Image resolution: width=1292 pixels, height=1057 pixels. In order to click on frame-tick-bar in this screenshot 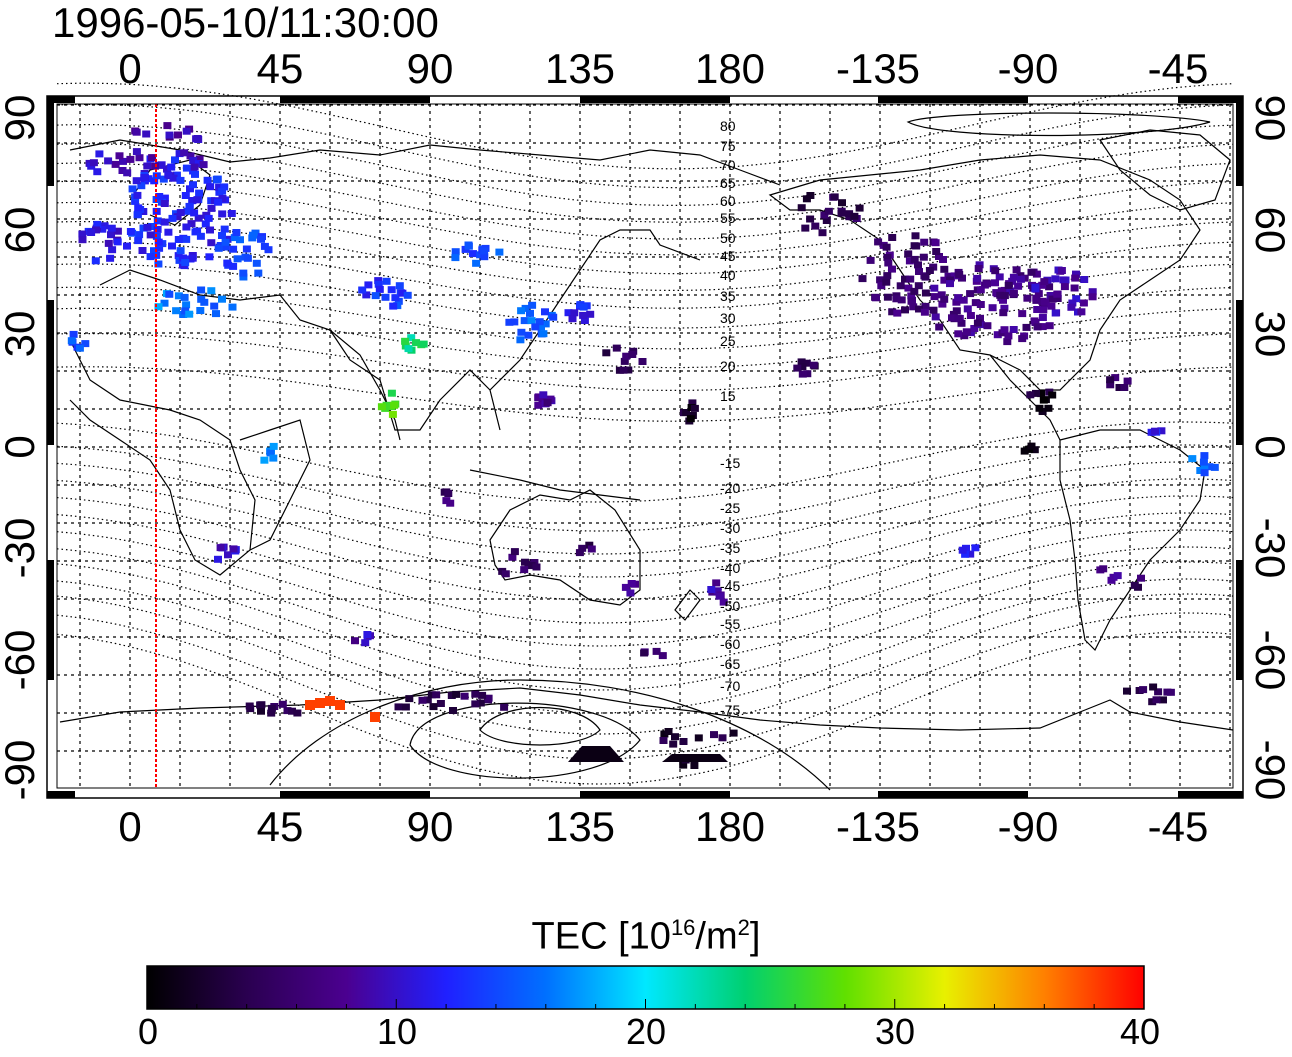, I will do `click(655, 99)`.